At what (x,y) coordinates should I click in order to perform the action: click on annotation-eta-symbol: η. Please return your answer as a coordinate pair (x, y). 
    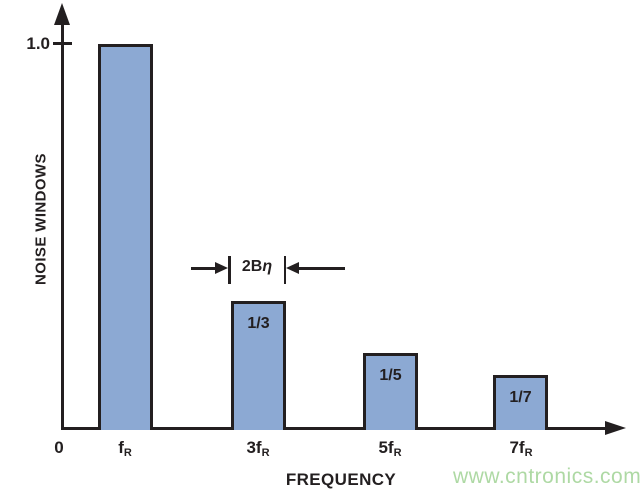
    Looking at the image, I should click on (267, 266).